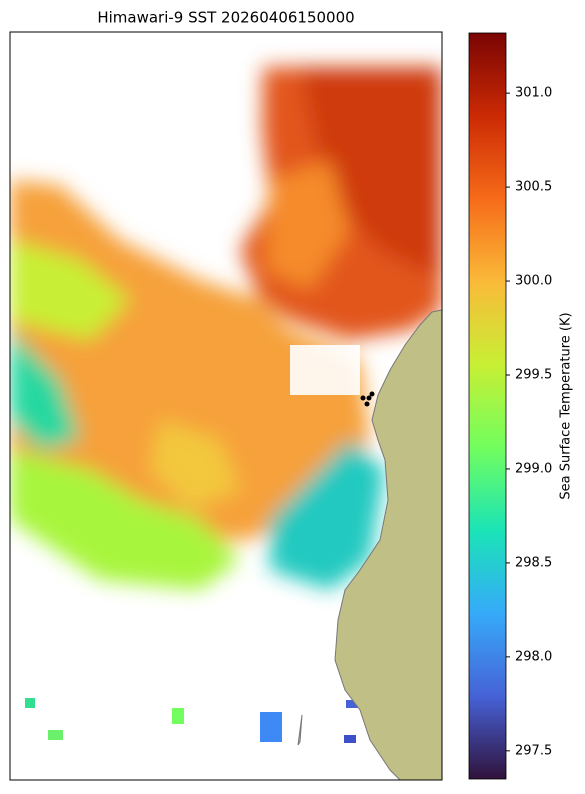  What do you see at coordinates (566, 405) in the screenshot?
I see `colorbar-label: Sea Surface Temperature (K)` at bounding box center [566, 405].